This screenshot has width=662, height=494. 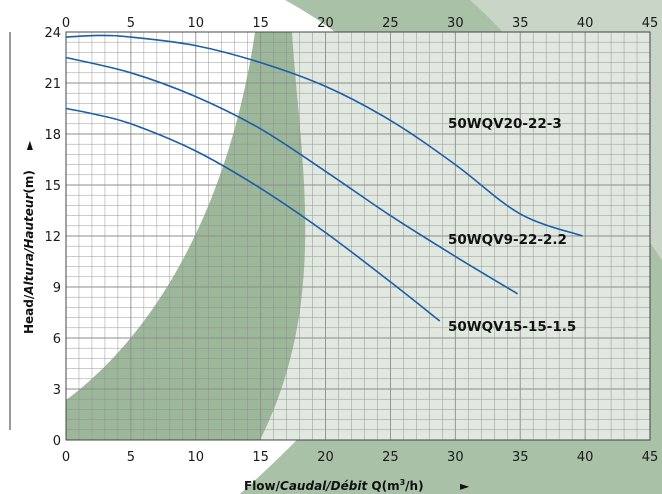 I want to click on series-label-3: 50WQV15-15-1.5, so click(x=512, y=327).